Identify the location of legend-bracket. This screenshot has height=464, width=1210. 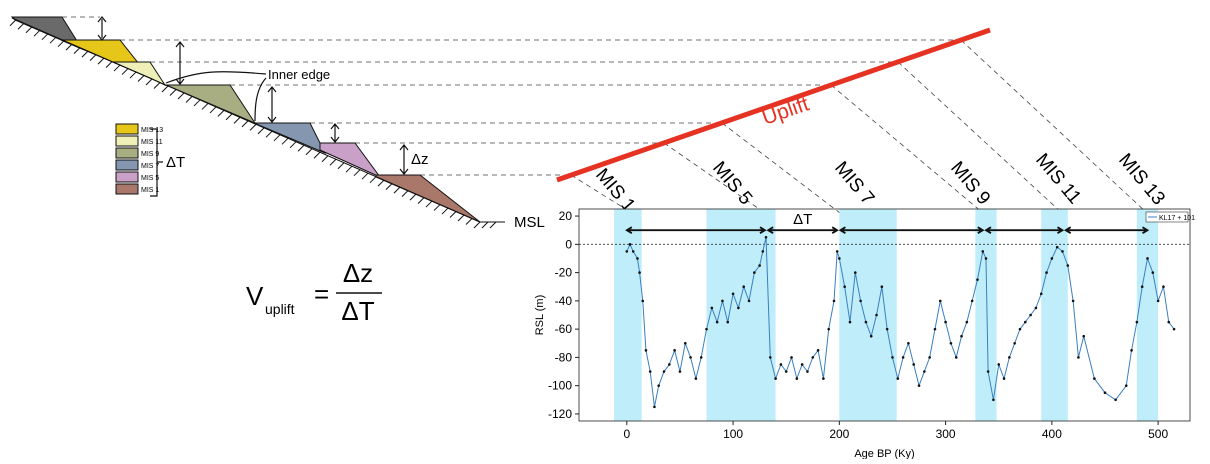
(156, 162).